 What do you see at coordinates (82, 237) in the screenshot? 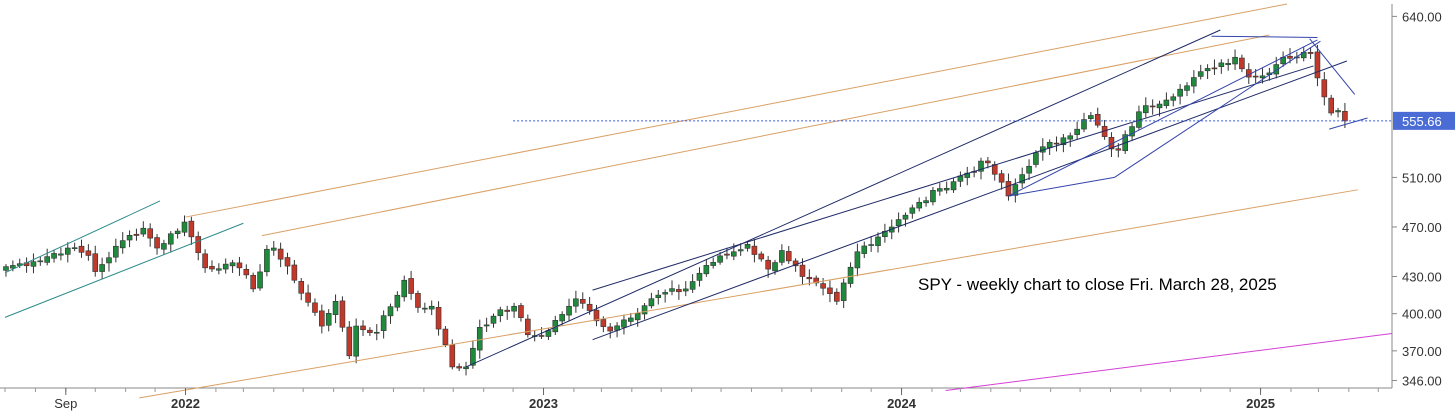
I see `teal-trendline` at bounding box center [82, 237].